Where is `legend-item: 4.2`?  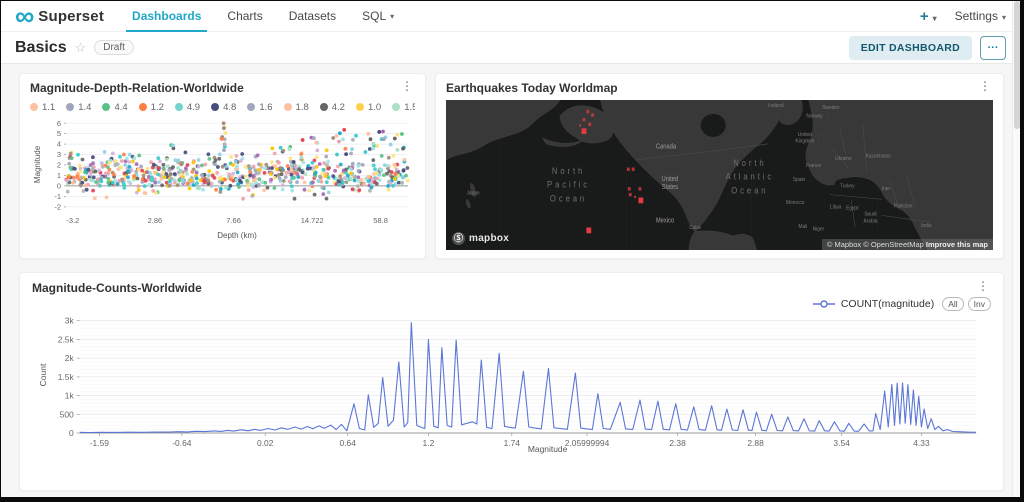
legend-item: 4.2 is located at coordinates (332, 107).